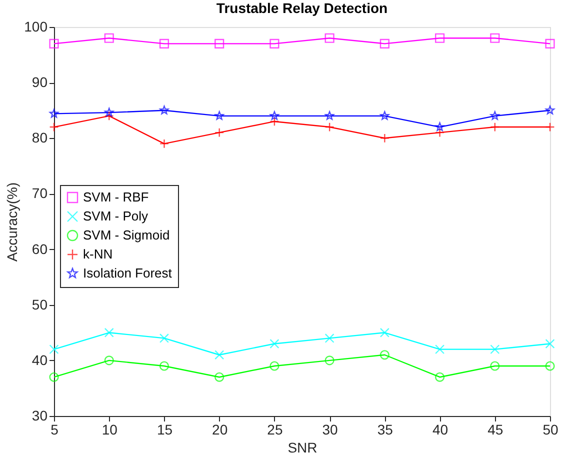 This screenshot has width=570, height=457. Describe the element at coordinates (40, 138) in the screenshot. I see `y-tick-label: 80` at that location.